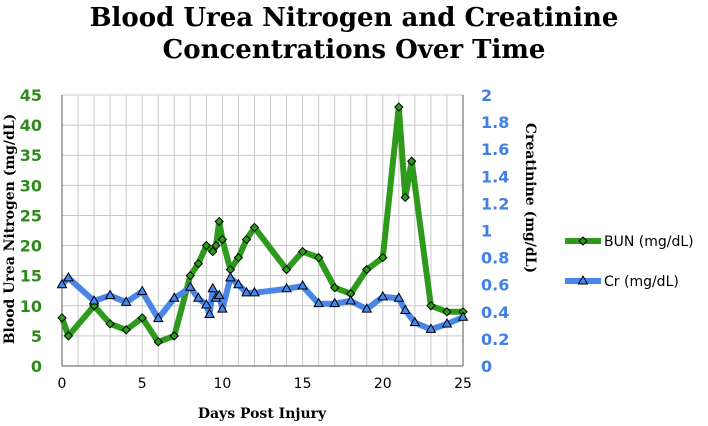 Image resolution: width=708 pixels, height=426 pixels. I want to click on y-right-tick-label: 1.2, so click(495, 203).